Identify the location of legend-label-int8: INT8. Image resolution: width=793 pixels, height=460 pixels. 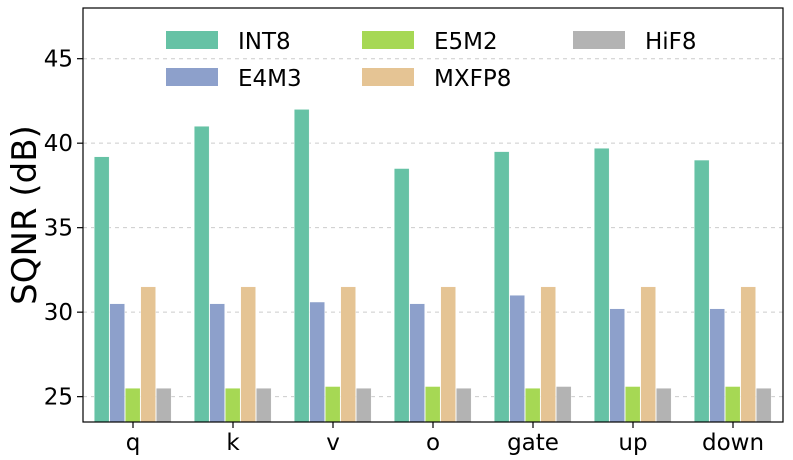
(264, 42).